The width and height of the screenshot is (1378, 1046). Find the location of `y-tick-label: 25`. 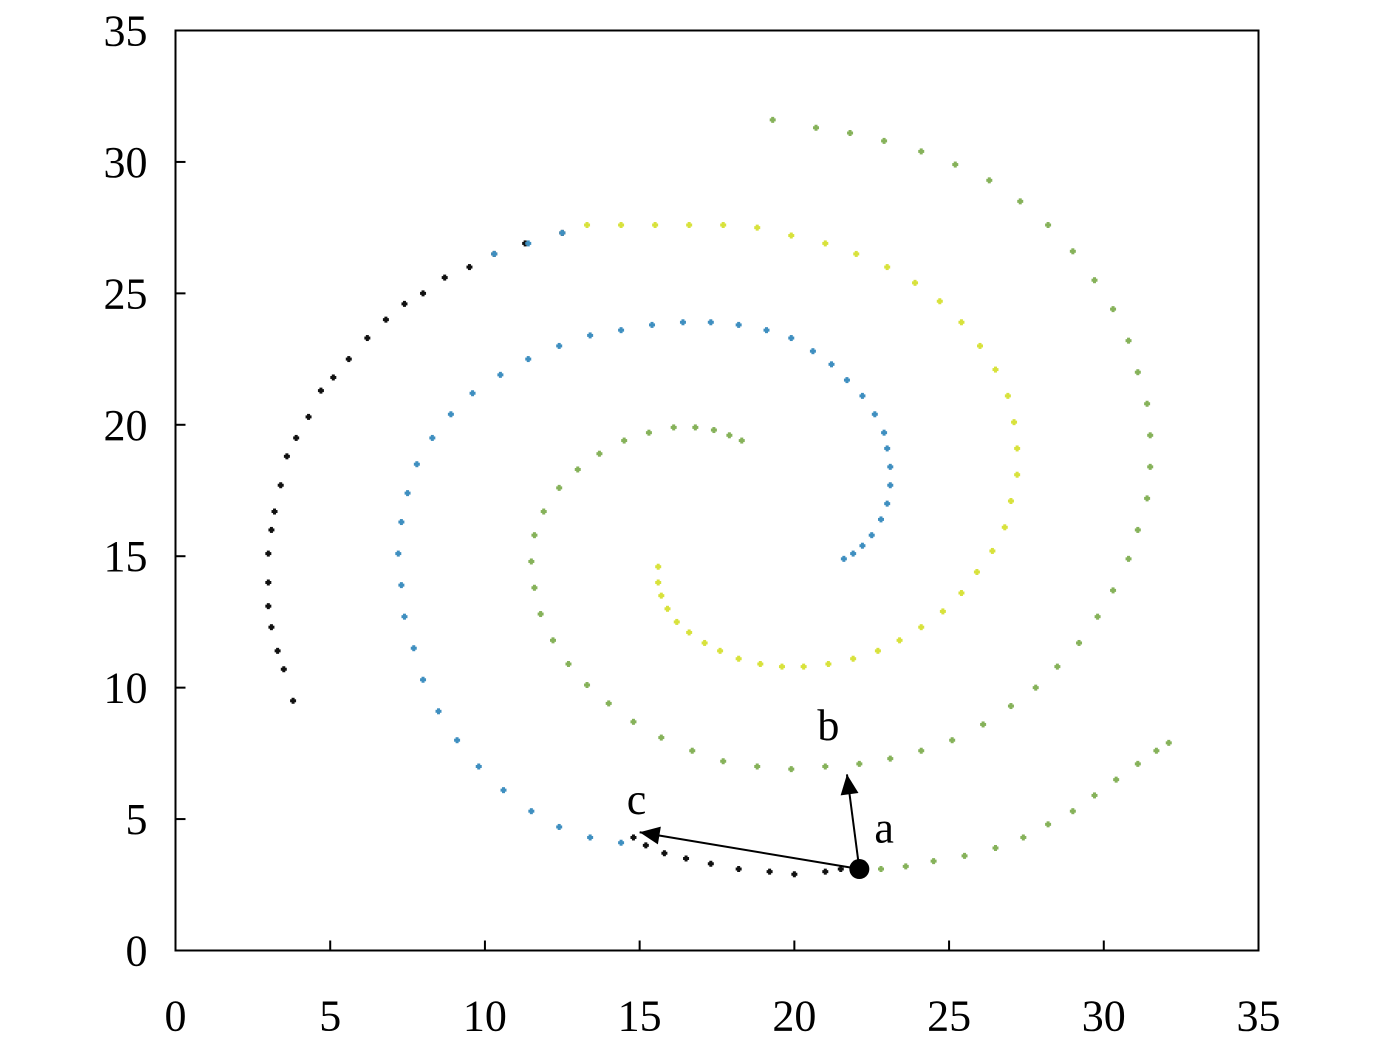

y-tick-label: 25 is located at coordinates (126, 293).